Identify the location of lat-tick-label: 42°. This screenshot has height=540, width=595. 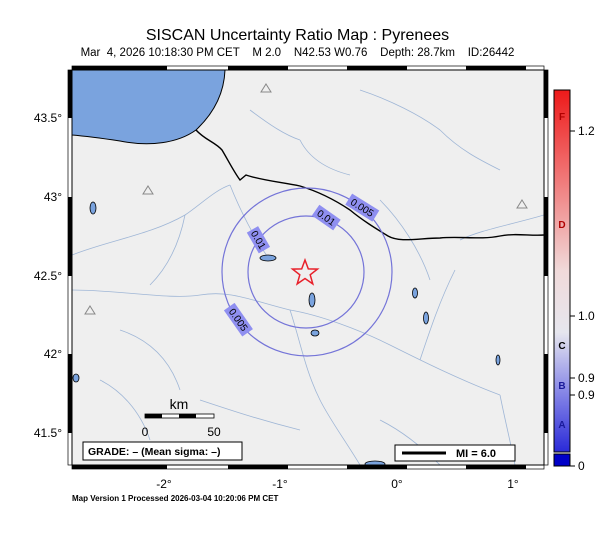
(53, 354).